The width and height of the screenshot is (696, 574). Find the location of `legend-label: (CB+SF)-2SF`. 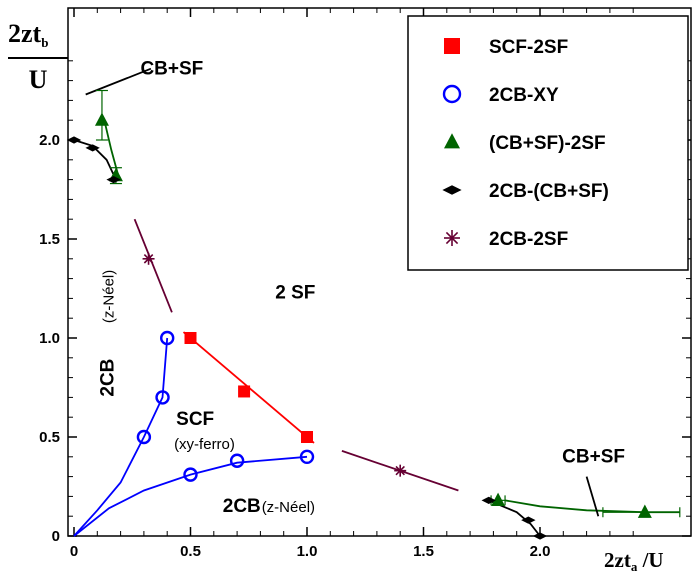

legend-label: (CB+SF)-2SF is located at coordinates (547, 143).